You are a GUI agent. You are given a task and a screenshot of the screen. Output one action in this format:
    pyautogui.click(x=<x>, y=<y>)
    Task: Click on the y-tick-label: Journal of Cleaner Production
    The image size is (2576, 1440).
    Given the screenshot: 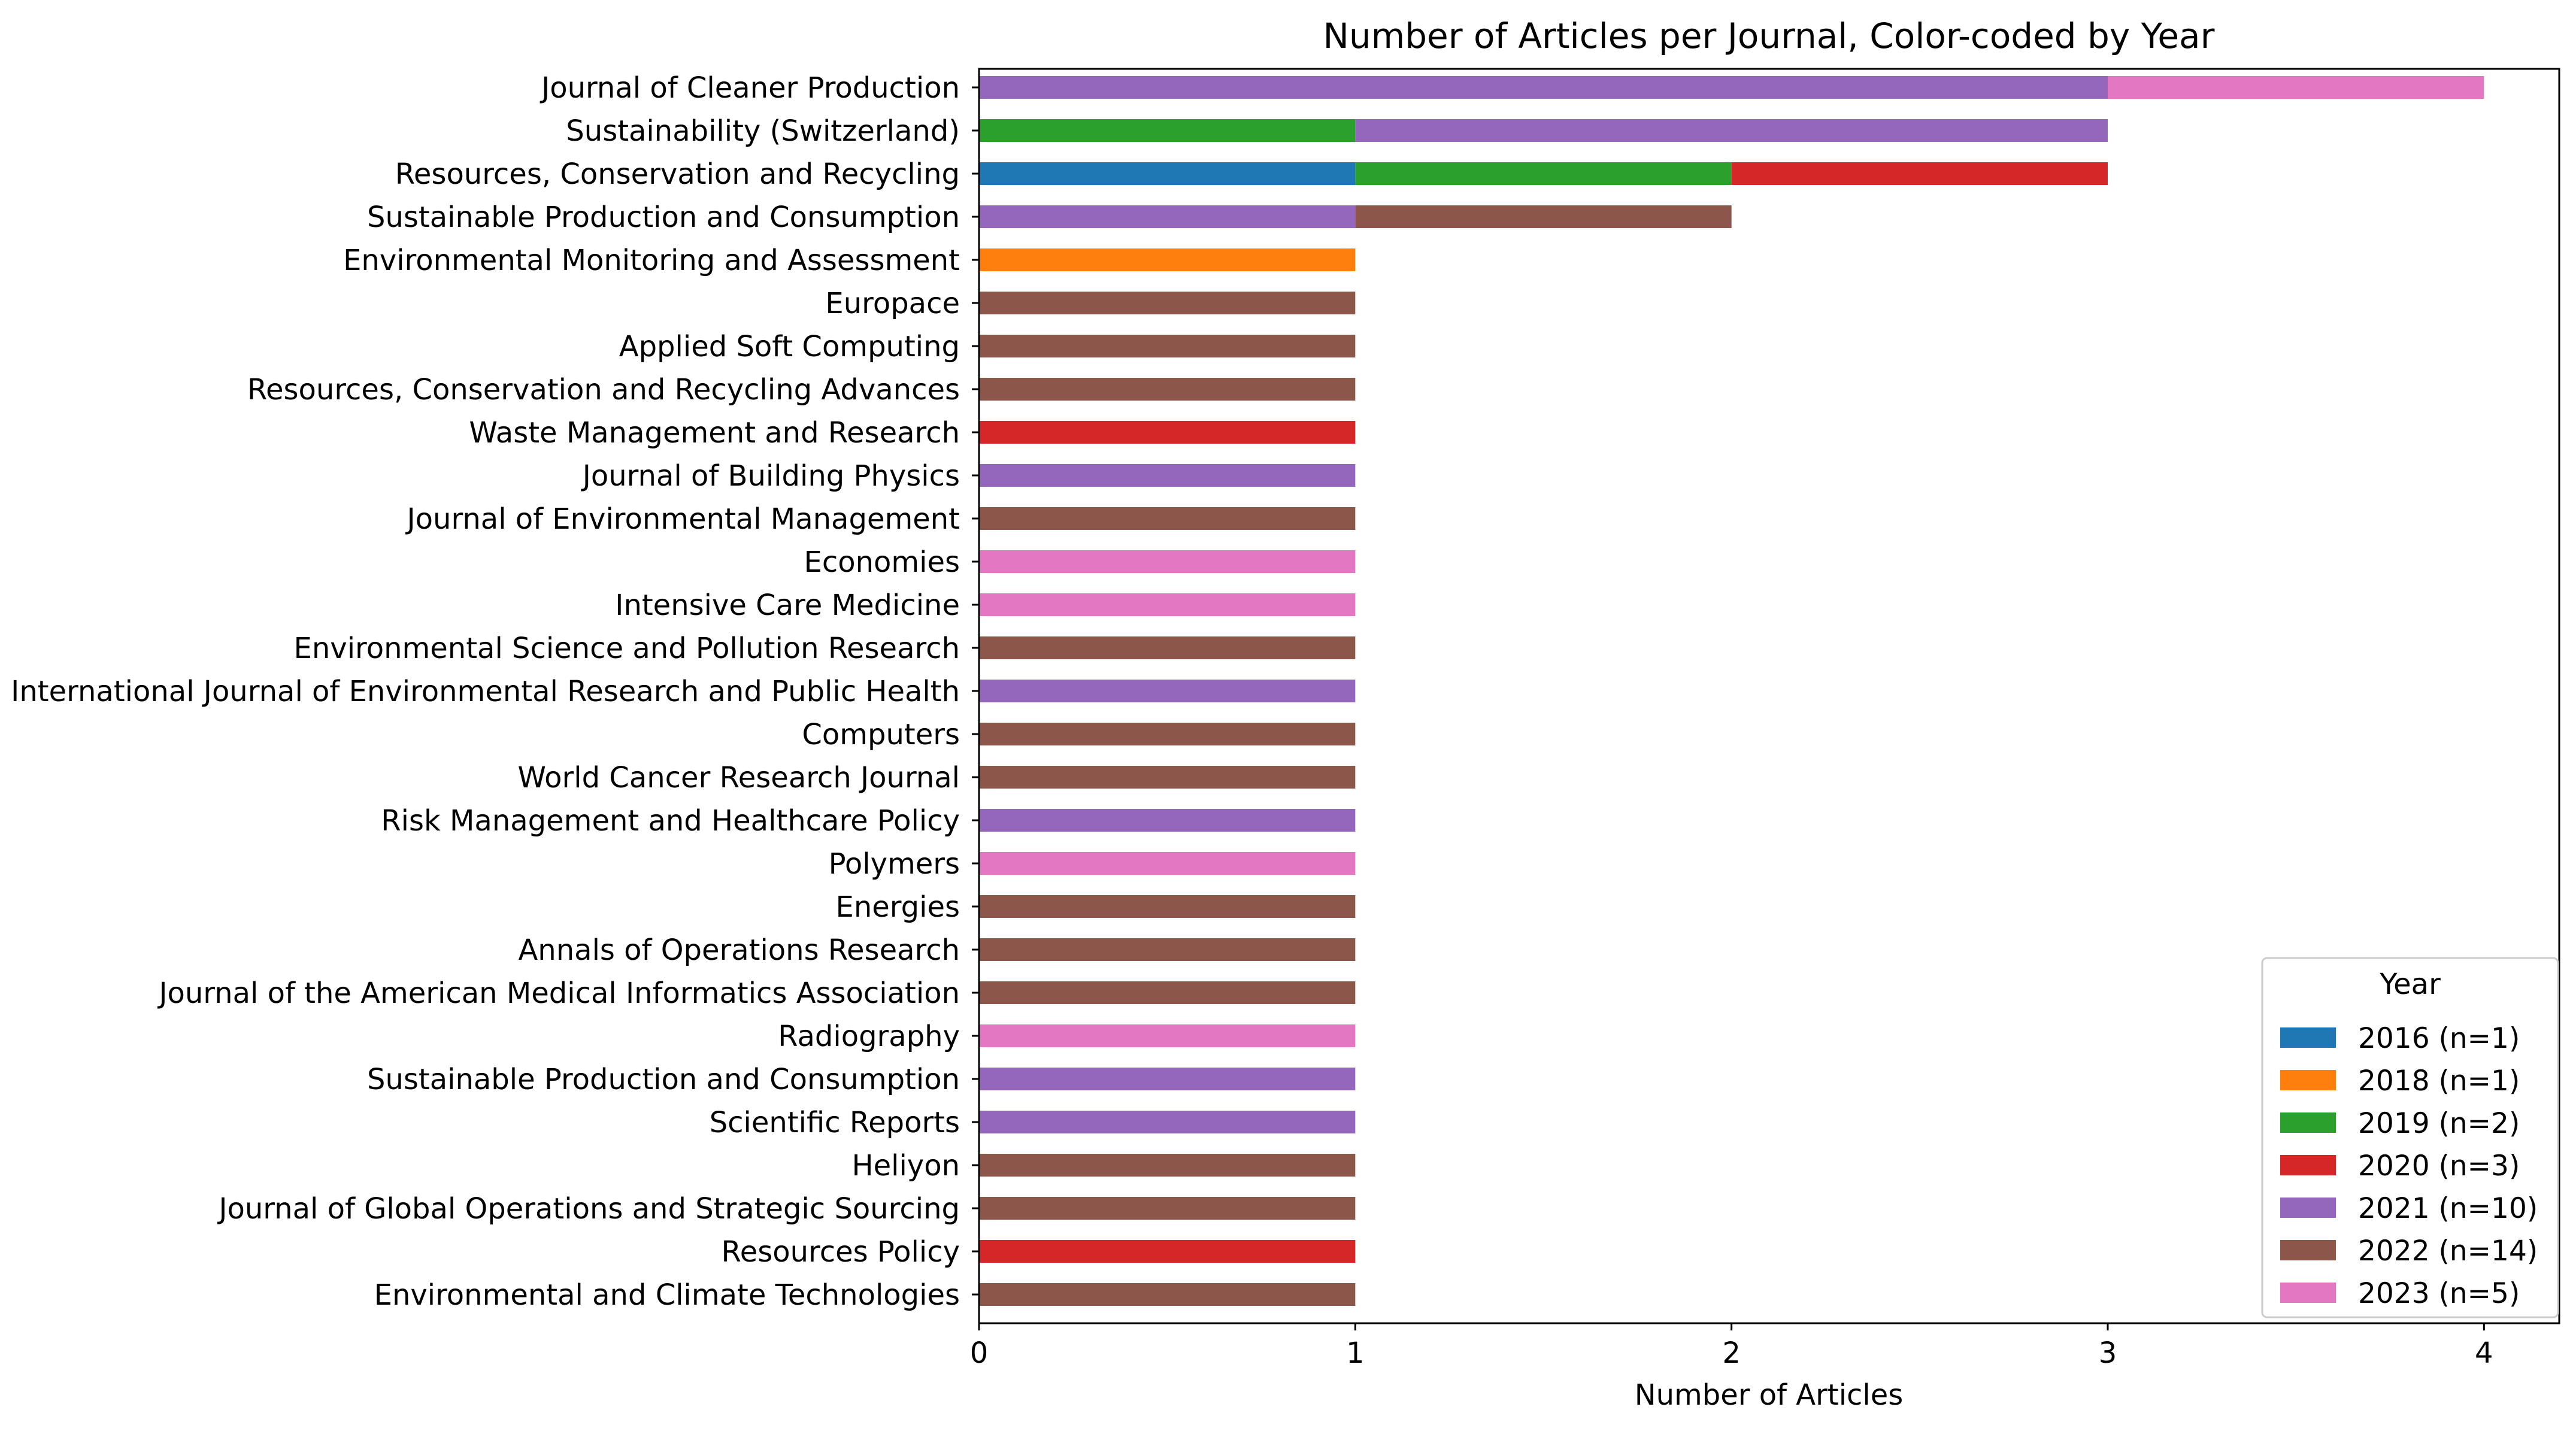 What is the action you would take?
    pyautogui.click(x=750, y=88)
    